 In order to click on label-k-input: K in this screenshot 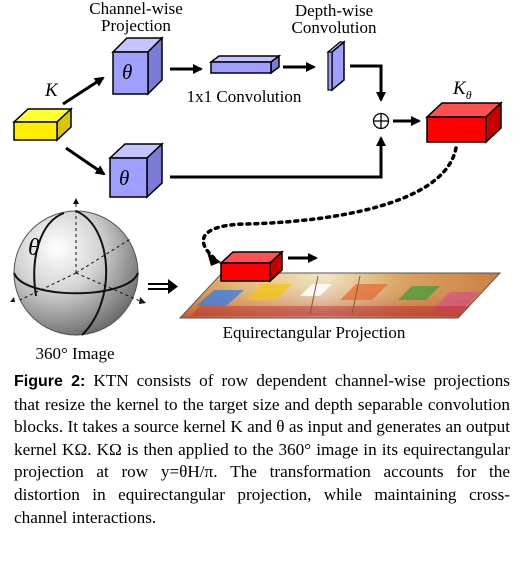, I will do `click(51, 90)`.